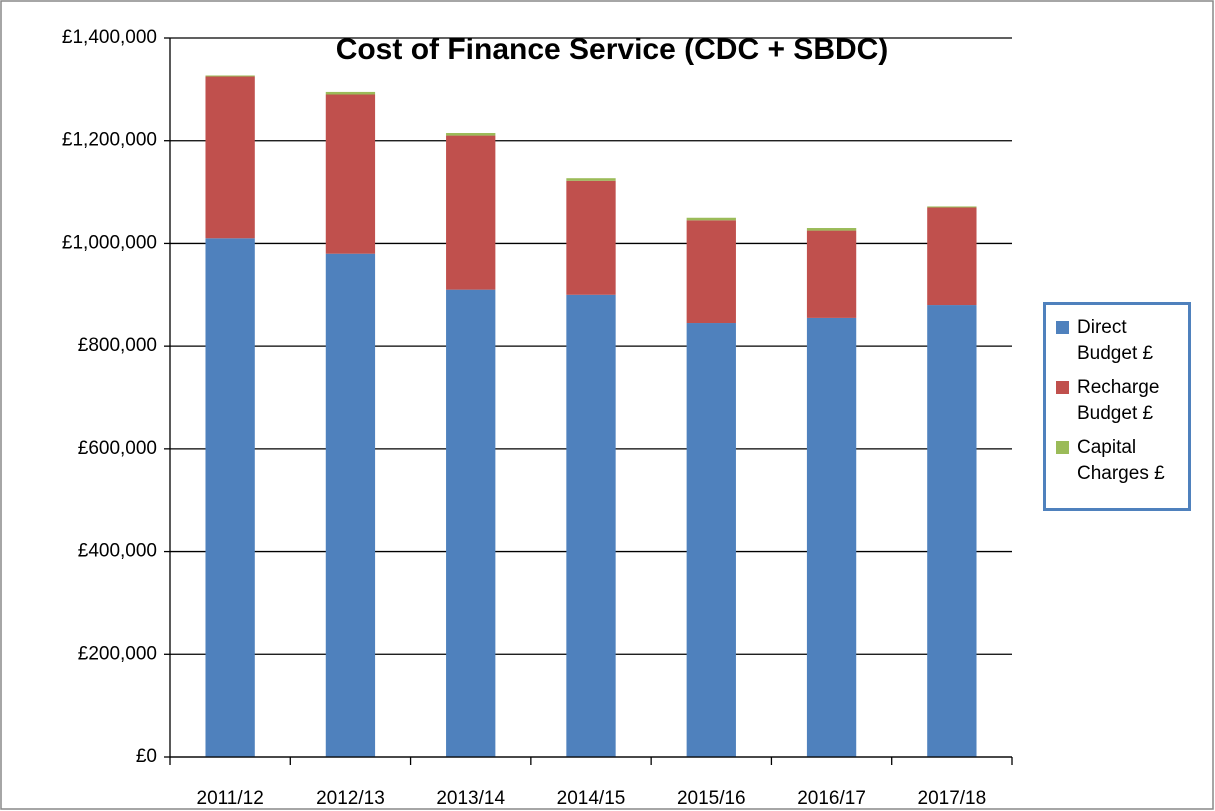 The height and width of the screenshot is (811, 1215). Describe the element at coordinates (612, 49) in the screenshot. I see `chart-title: Cost of Finance Service (CDC + SBDC)` at that location.